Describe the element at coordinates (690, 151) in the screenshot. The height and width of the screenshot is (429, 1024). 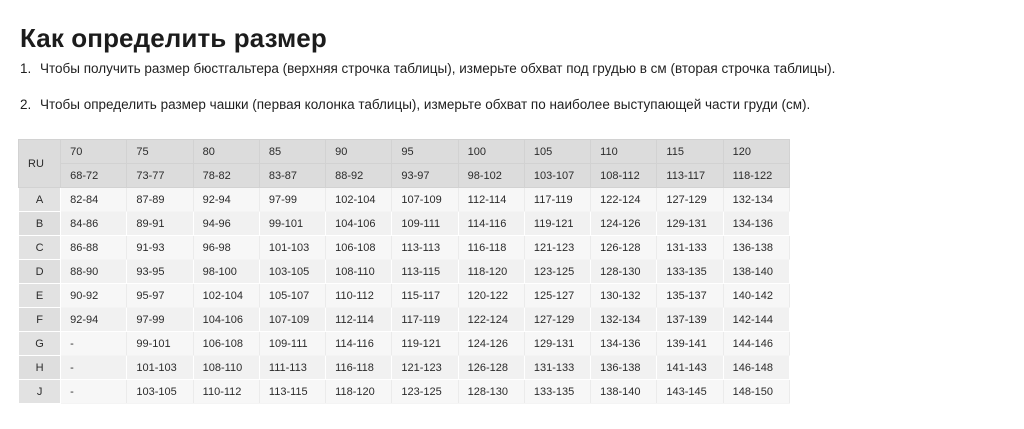
I see `size-header-cell: 115` at that location.